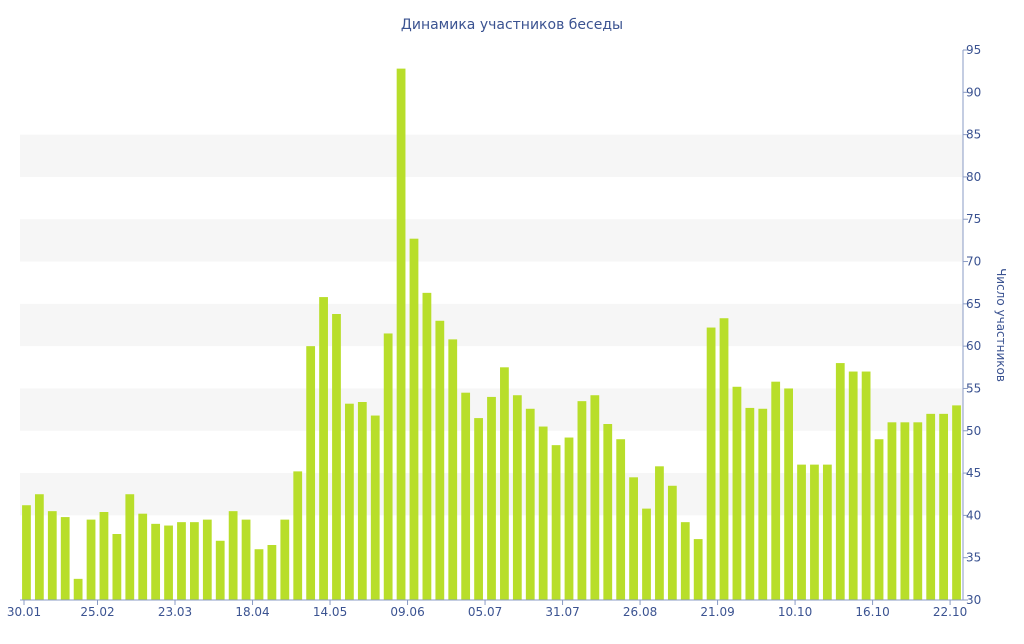 This screenshot has height=644, width=1024. Describe the element at coordinates (795, 612) in the screenshot. I see `x-tick-label: 10.10` at that location.